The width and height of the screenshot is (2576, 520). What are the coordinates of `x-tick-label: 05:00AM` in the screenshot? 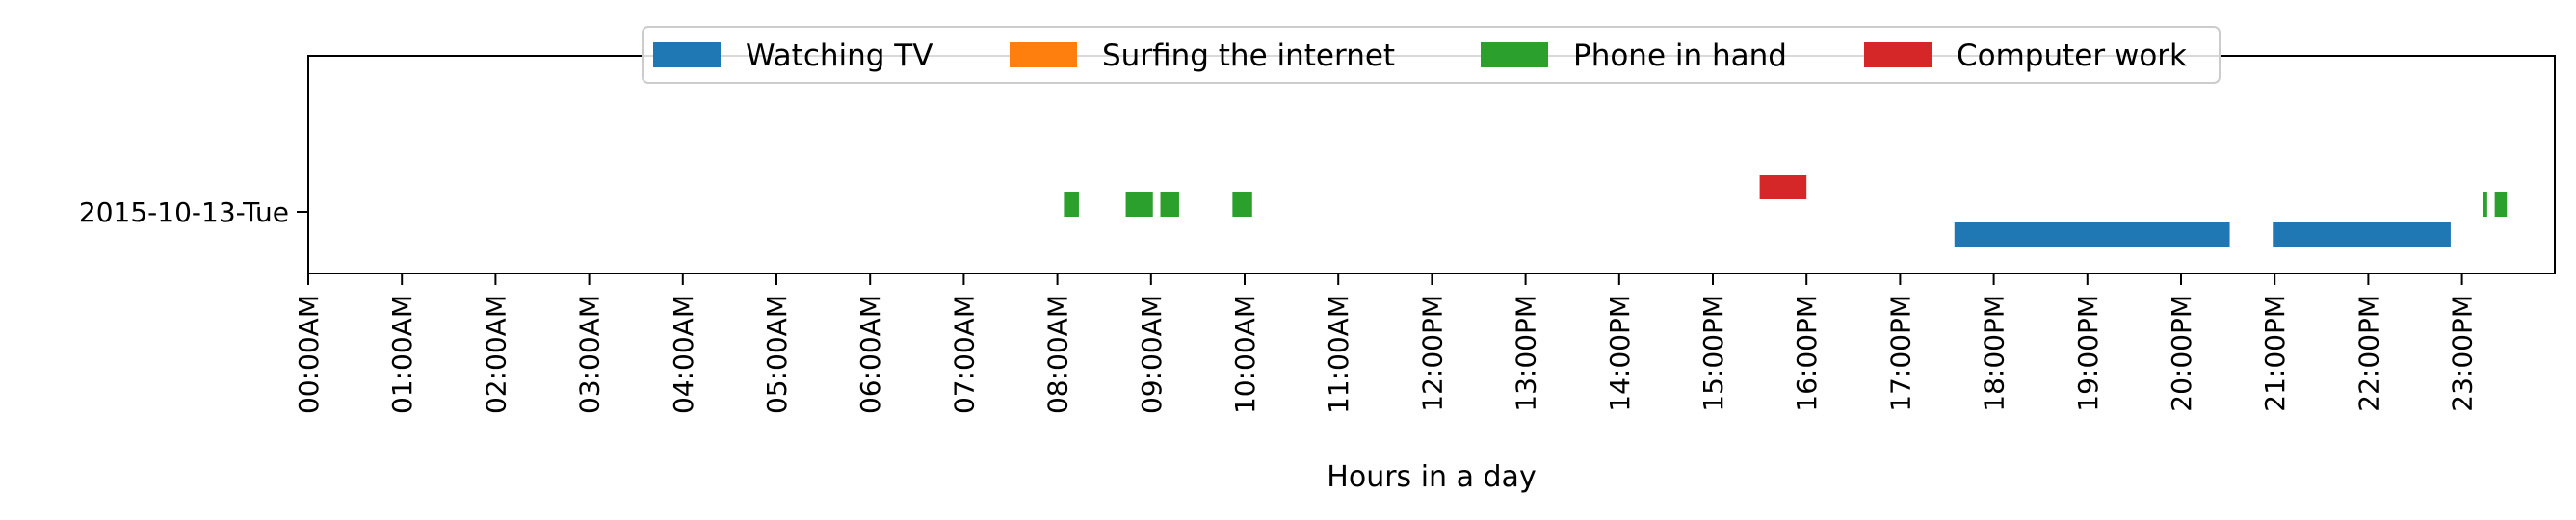 It's located at (777, 354).